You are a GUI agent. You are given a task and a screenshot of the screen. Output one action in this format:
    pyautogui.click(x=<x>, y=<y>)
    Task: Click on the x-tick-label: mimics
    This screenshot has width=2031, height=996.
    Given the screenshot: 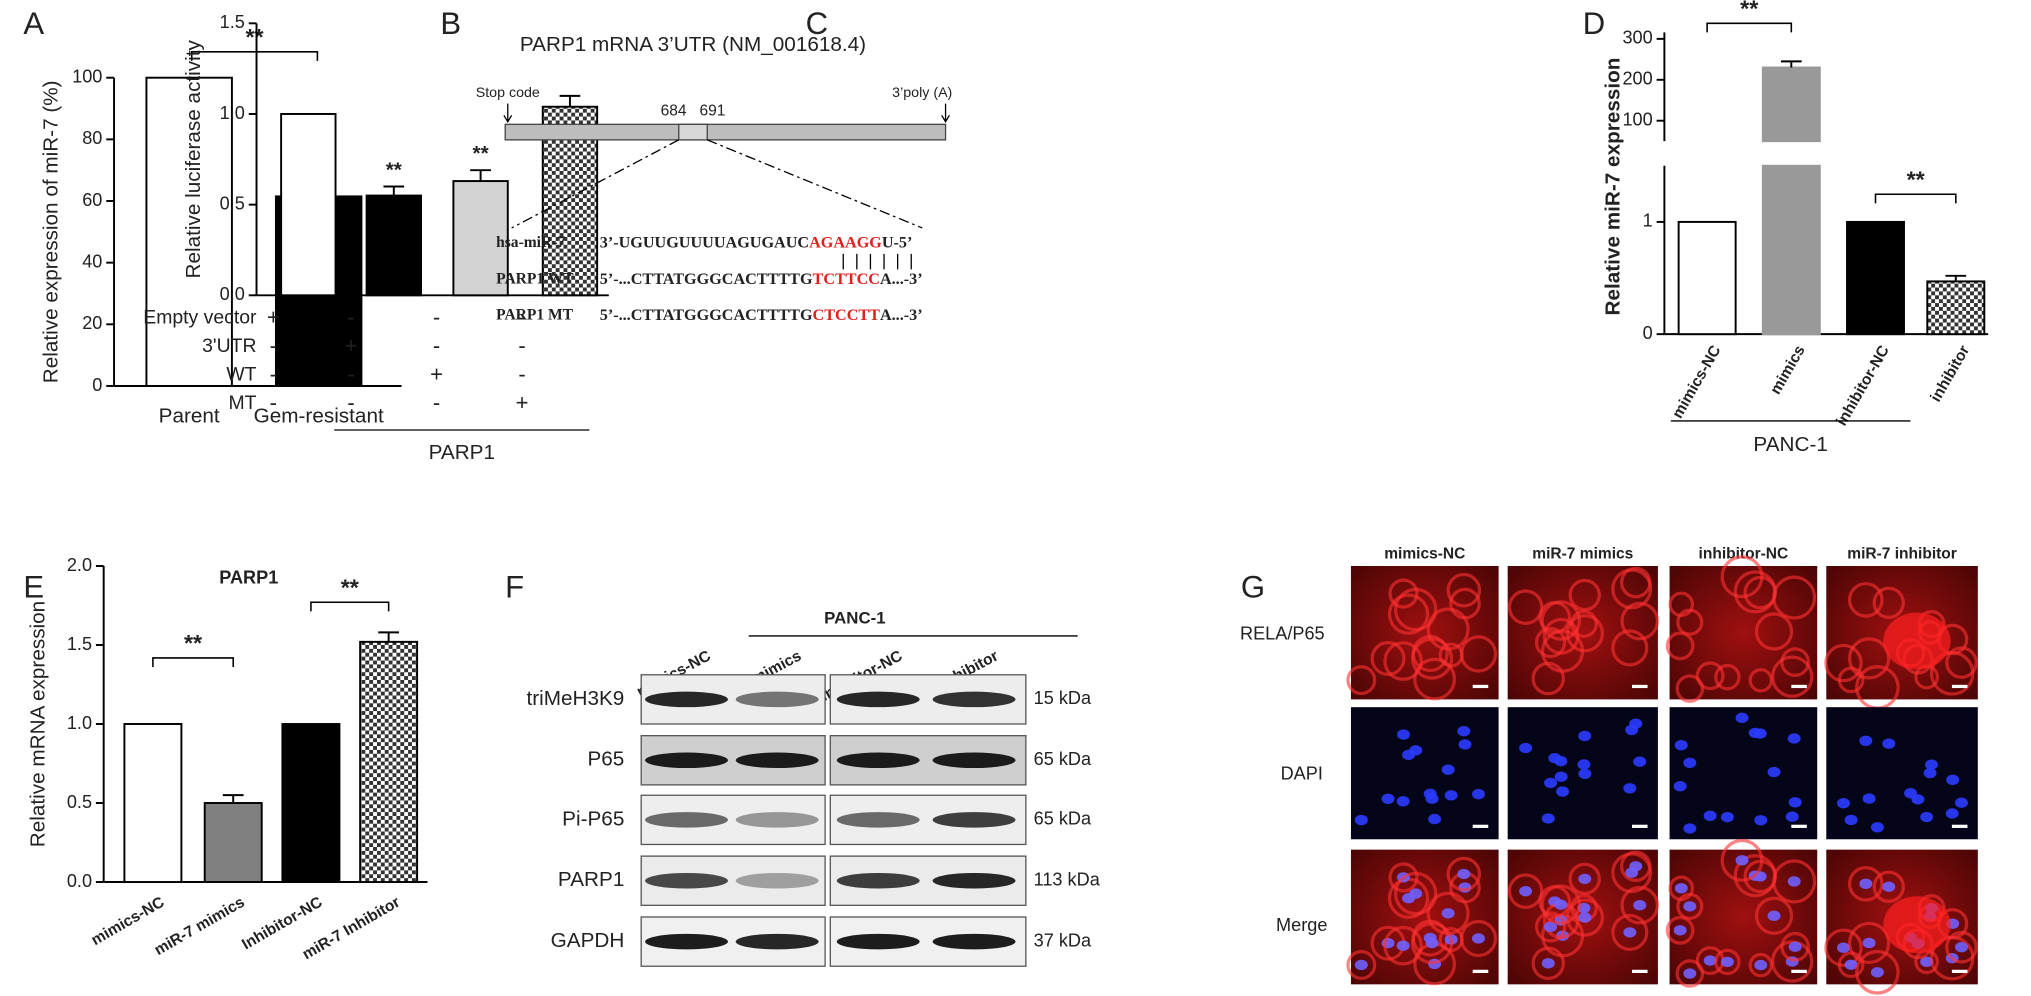 What is the action you would take?
    pyautogui.click(x=1787, y=370)
    